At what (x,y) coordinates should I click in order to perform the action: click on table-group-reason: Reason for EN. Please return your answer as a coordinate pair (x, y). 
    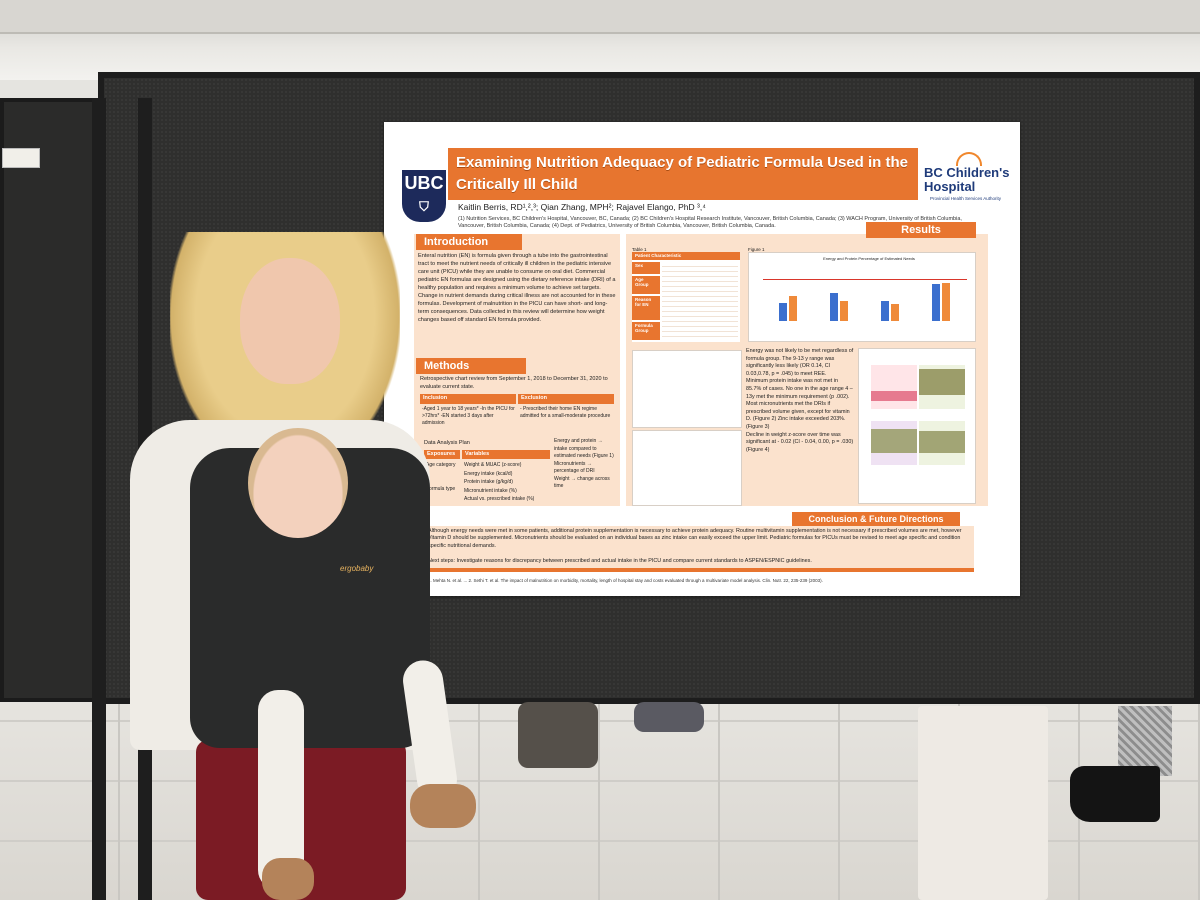
    Looking at the image, I should click on (646, 308).